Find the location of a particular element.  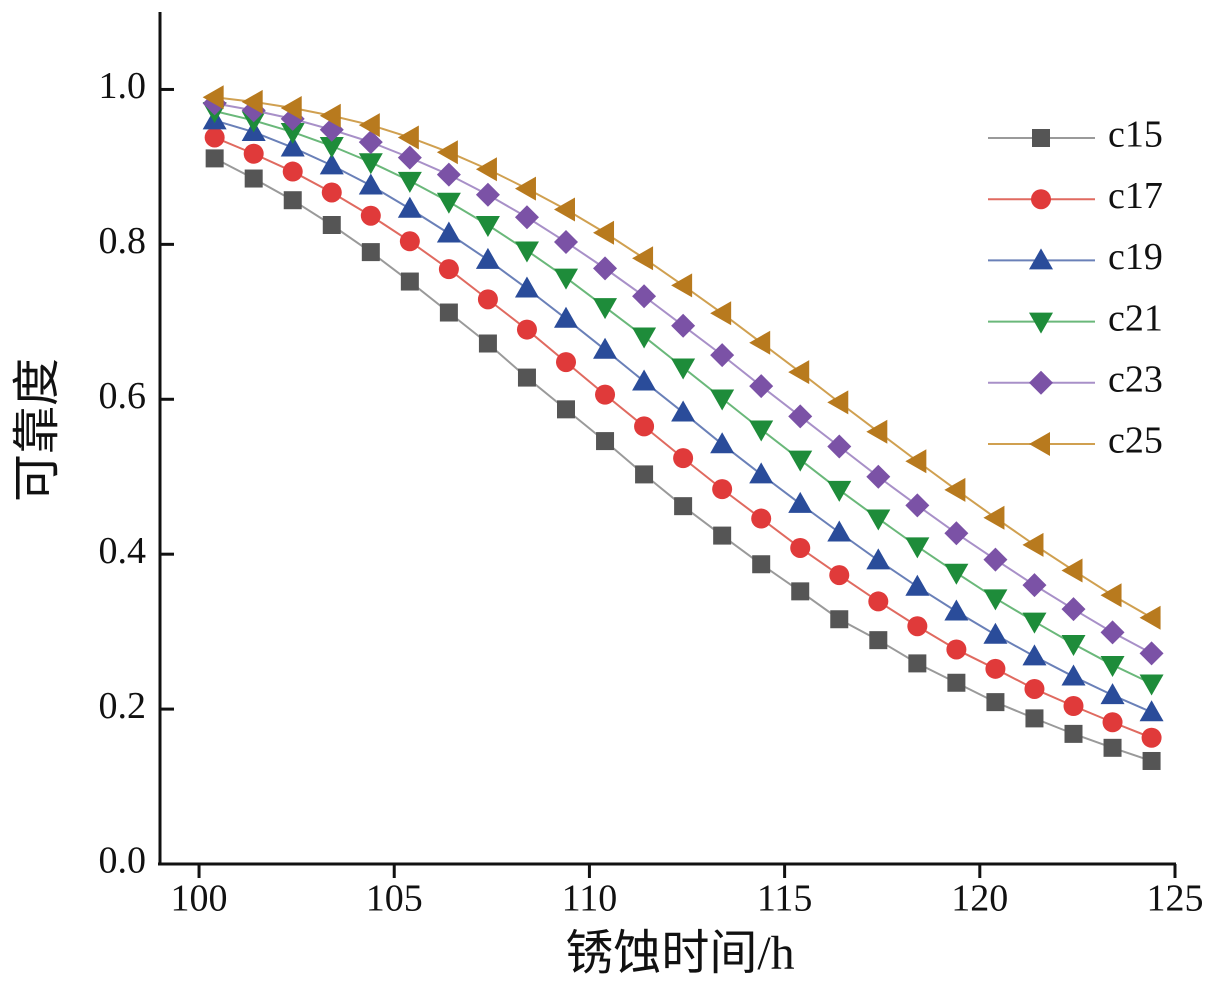

x-tick-label: 110 is located at coordinates (590, 899).